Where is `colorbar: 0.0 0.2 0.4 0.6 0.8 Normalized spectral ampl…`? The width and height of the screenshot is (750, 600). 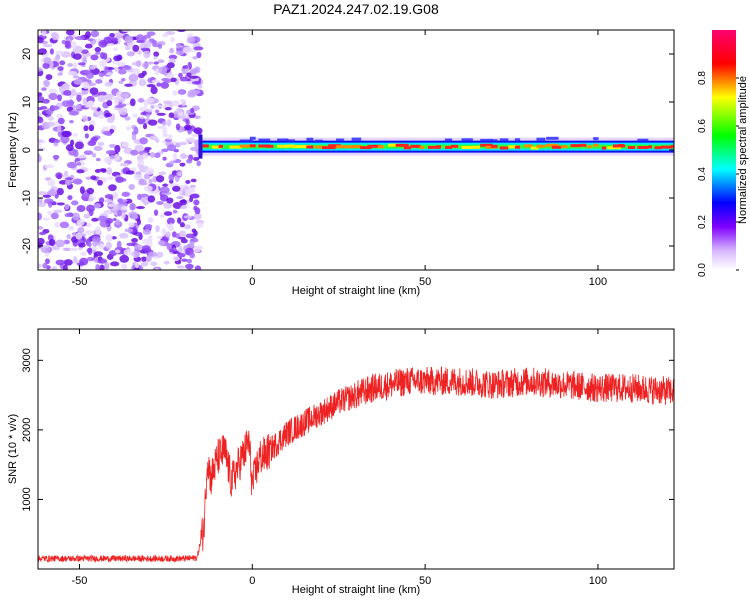 colorbar: 0.0 0.2 0.4 0.6 0.8 Normalized spectral ampl… is located at coordinates (723, 153).